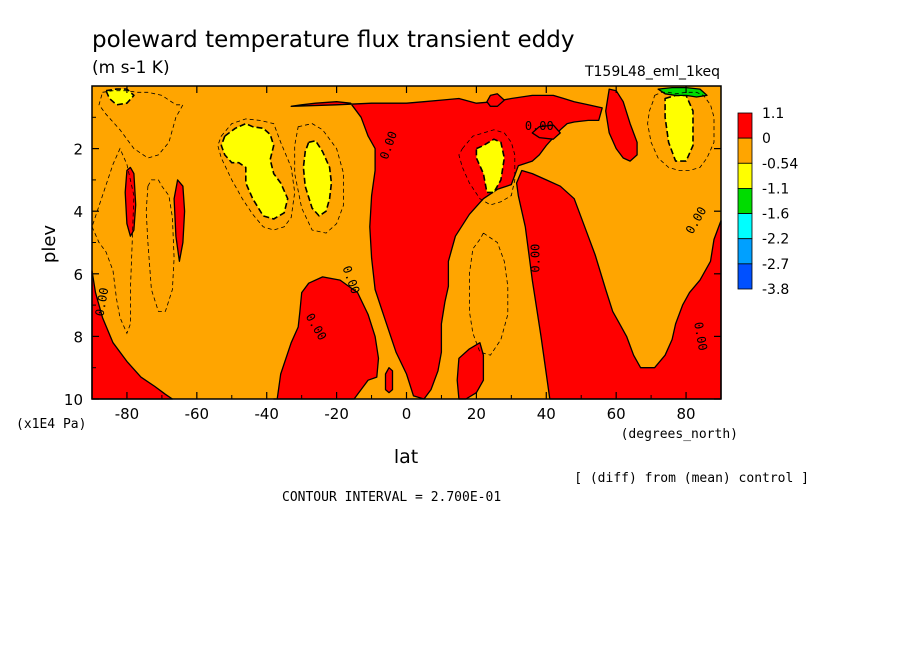  Describe the element at coordinates (406, 457) in the screenshot. I see `x-axis-label: lat` at that location.